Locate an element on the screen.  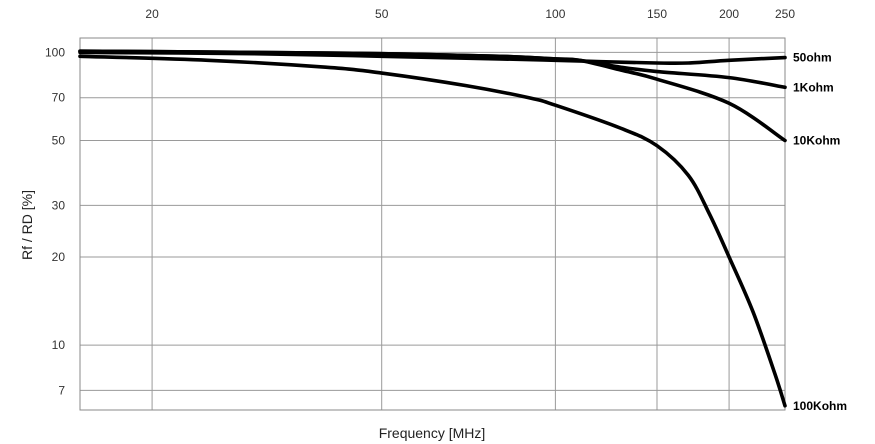
y-tick-label: 70 is located at coordinates (59, 98).